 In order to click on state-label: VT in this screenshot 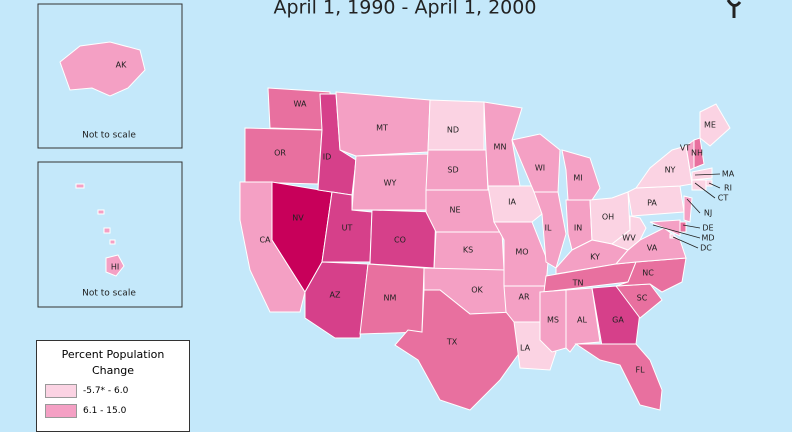, I will do `click(685, 148)`.